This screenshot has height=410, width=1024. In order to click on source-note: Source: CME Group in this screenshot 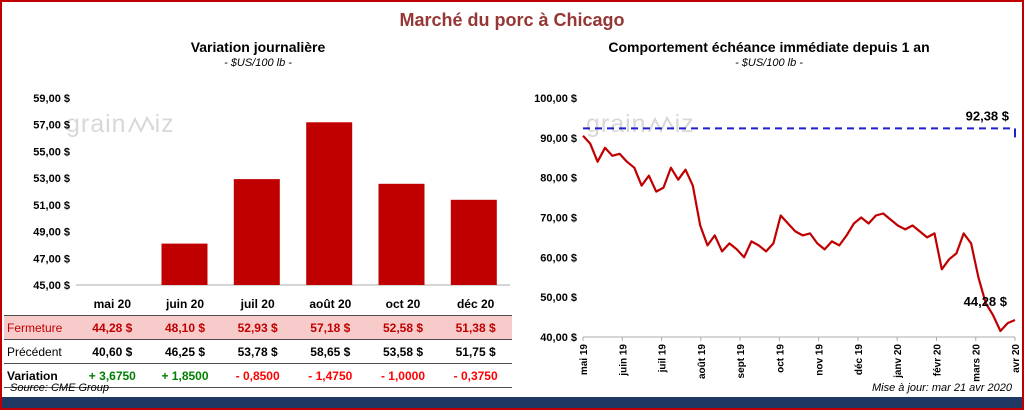, I will do `click(60, 388)`.